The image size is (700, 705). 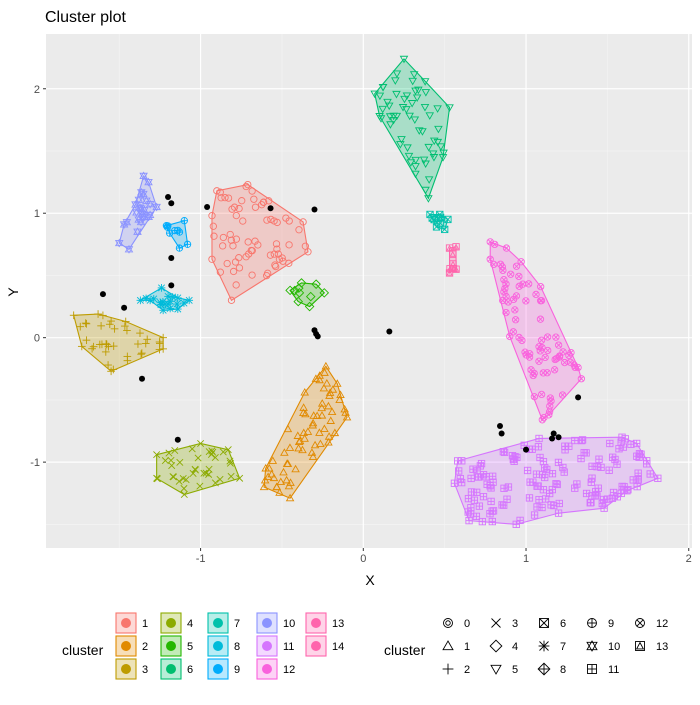 What do you see at coordinates (526, 559) in the screenshot?
I see `x-tick-label: 1` at bounding box center [526, 559].